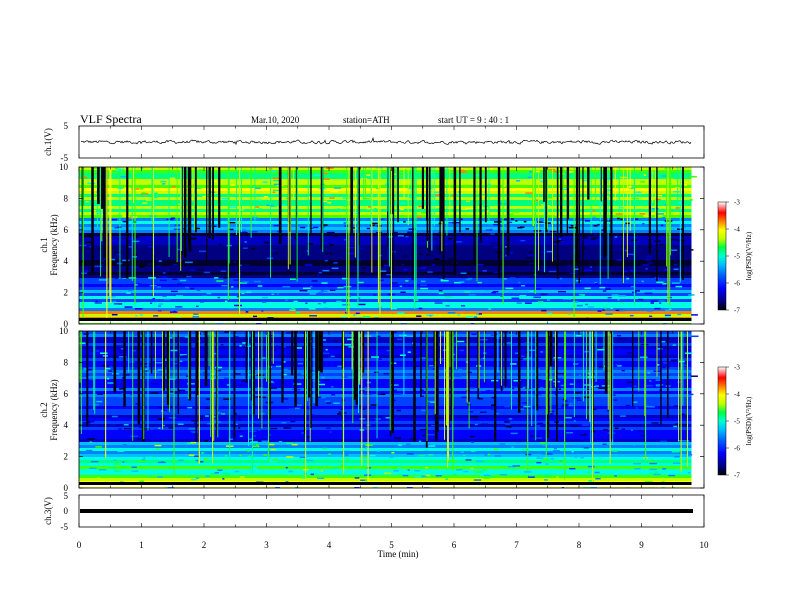  I want to click on ch2-spectrogram-ytick-label: 0, so click(66, 488).